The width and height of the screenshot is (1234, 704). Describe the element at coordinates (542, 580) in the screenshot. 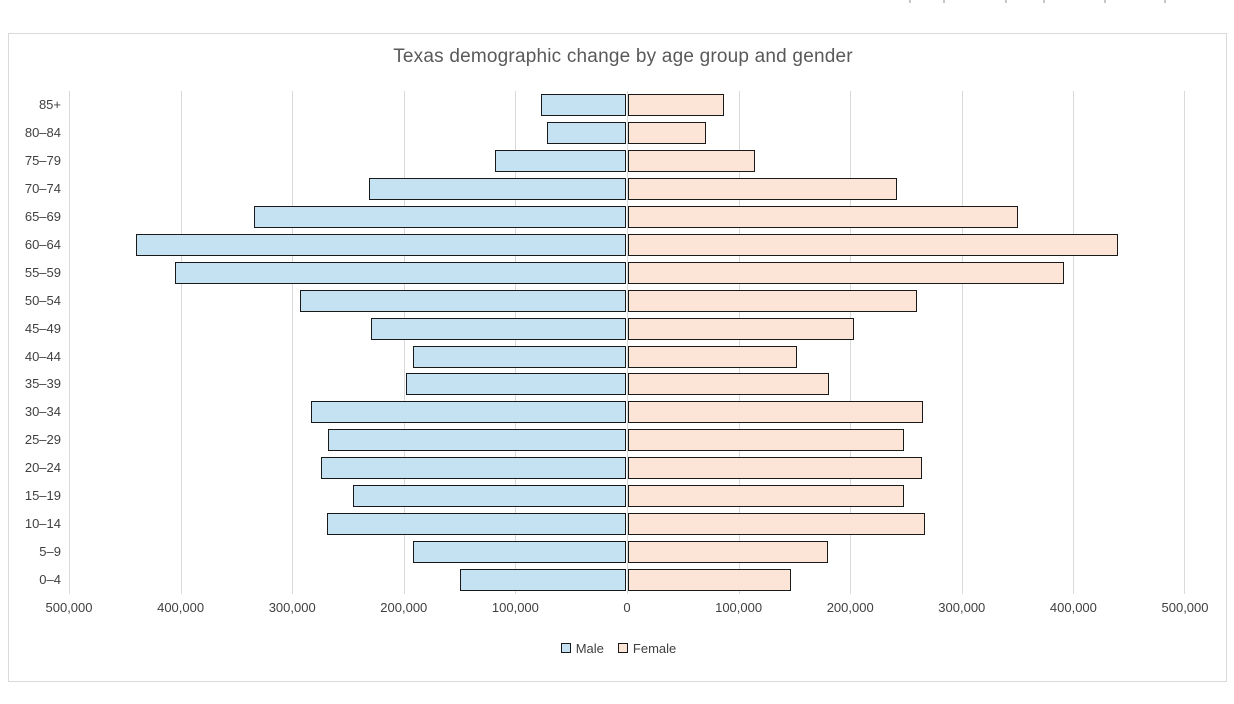

I see `bar-male-0–4` at that location.